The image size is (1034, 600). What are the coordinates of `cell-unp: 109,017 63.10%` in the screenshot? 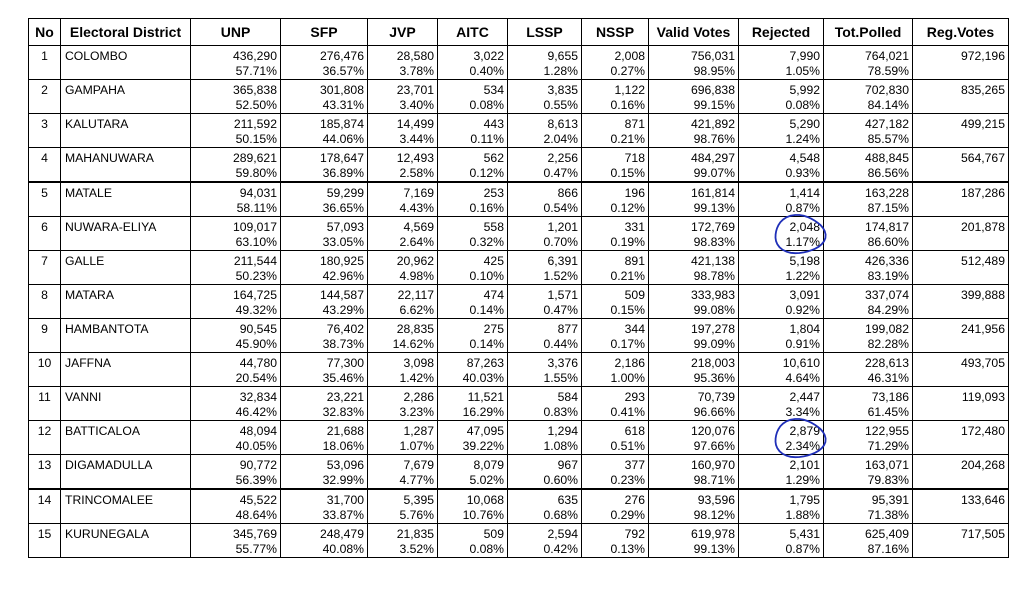 It's located at (235, 233).